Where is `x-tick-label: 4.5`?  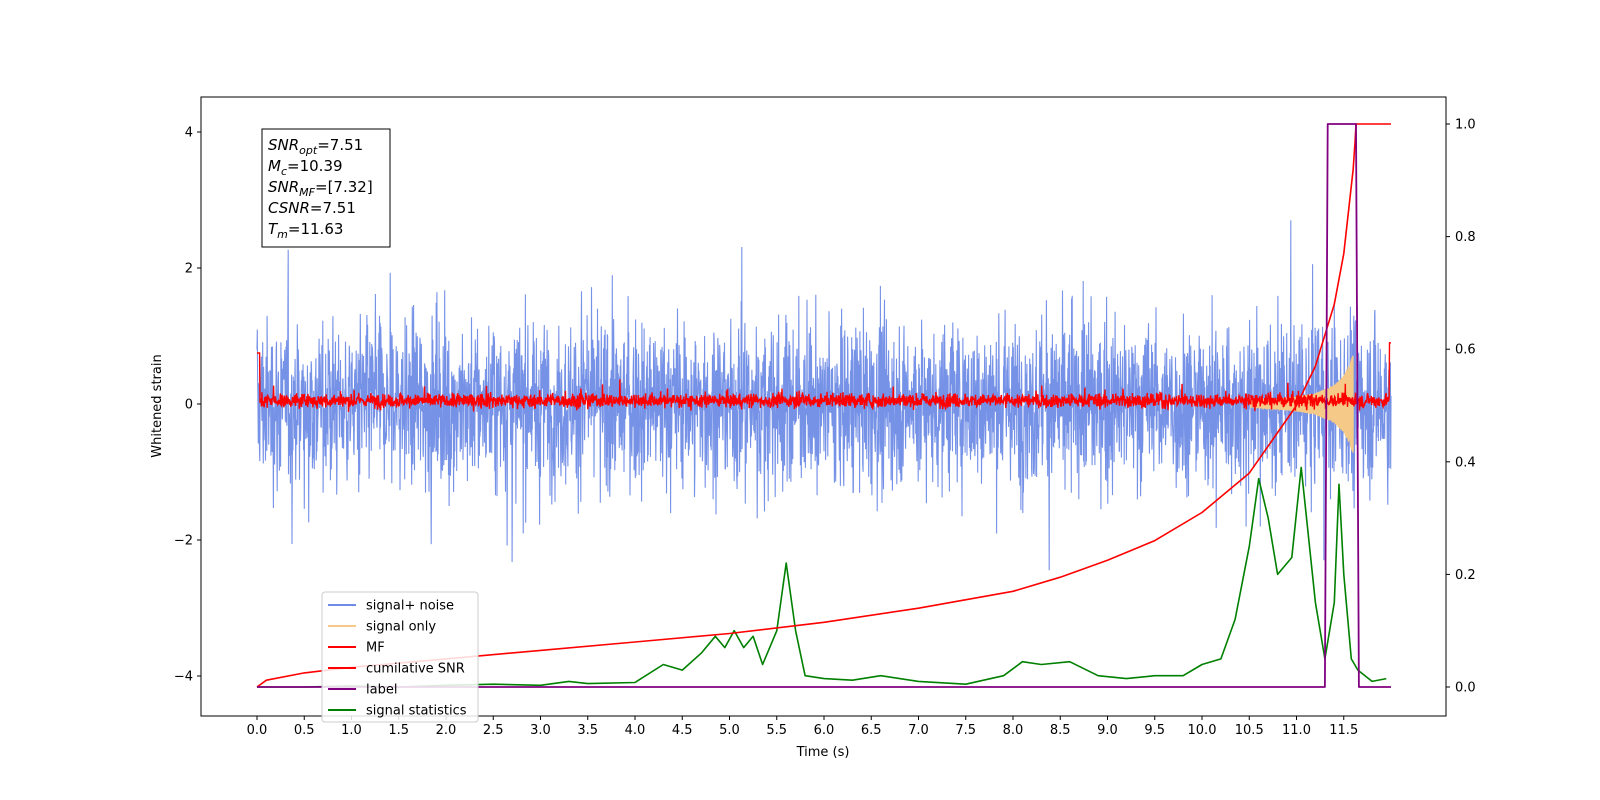
x-tick-label: 4.5 is located at coordinates (682, 730).